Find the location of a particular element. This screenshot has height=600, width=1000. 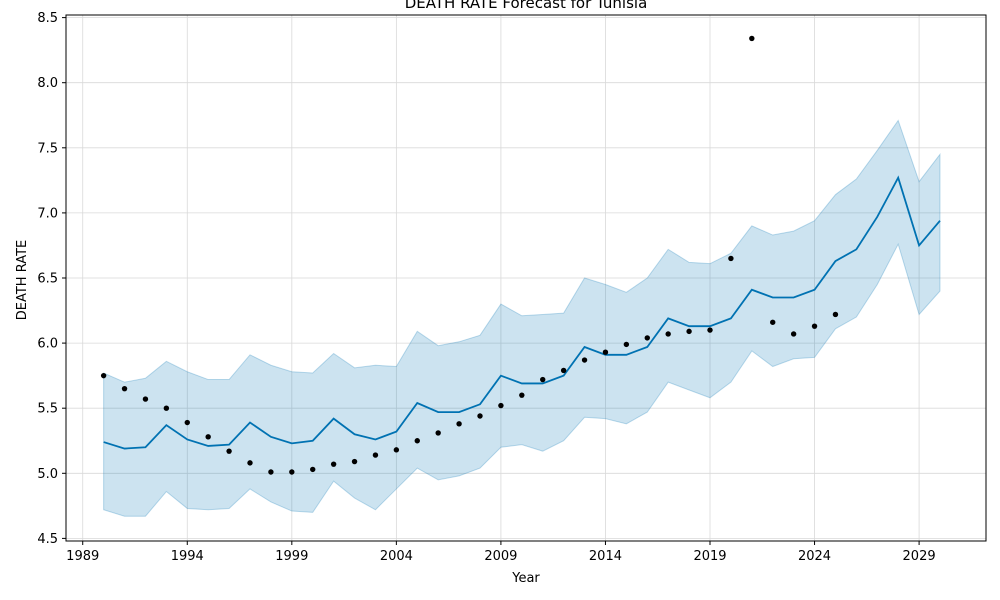

x-tick-label: 2029 is located at coordinates (919, 556).